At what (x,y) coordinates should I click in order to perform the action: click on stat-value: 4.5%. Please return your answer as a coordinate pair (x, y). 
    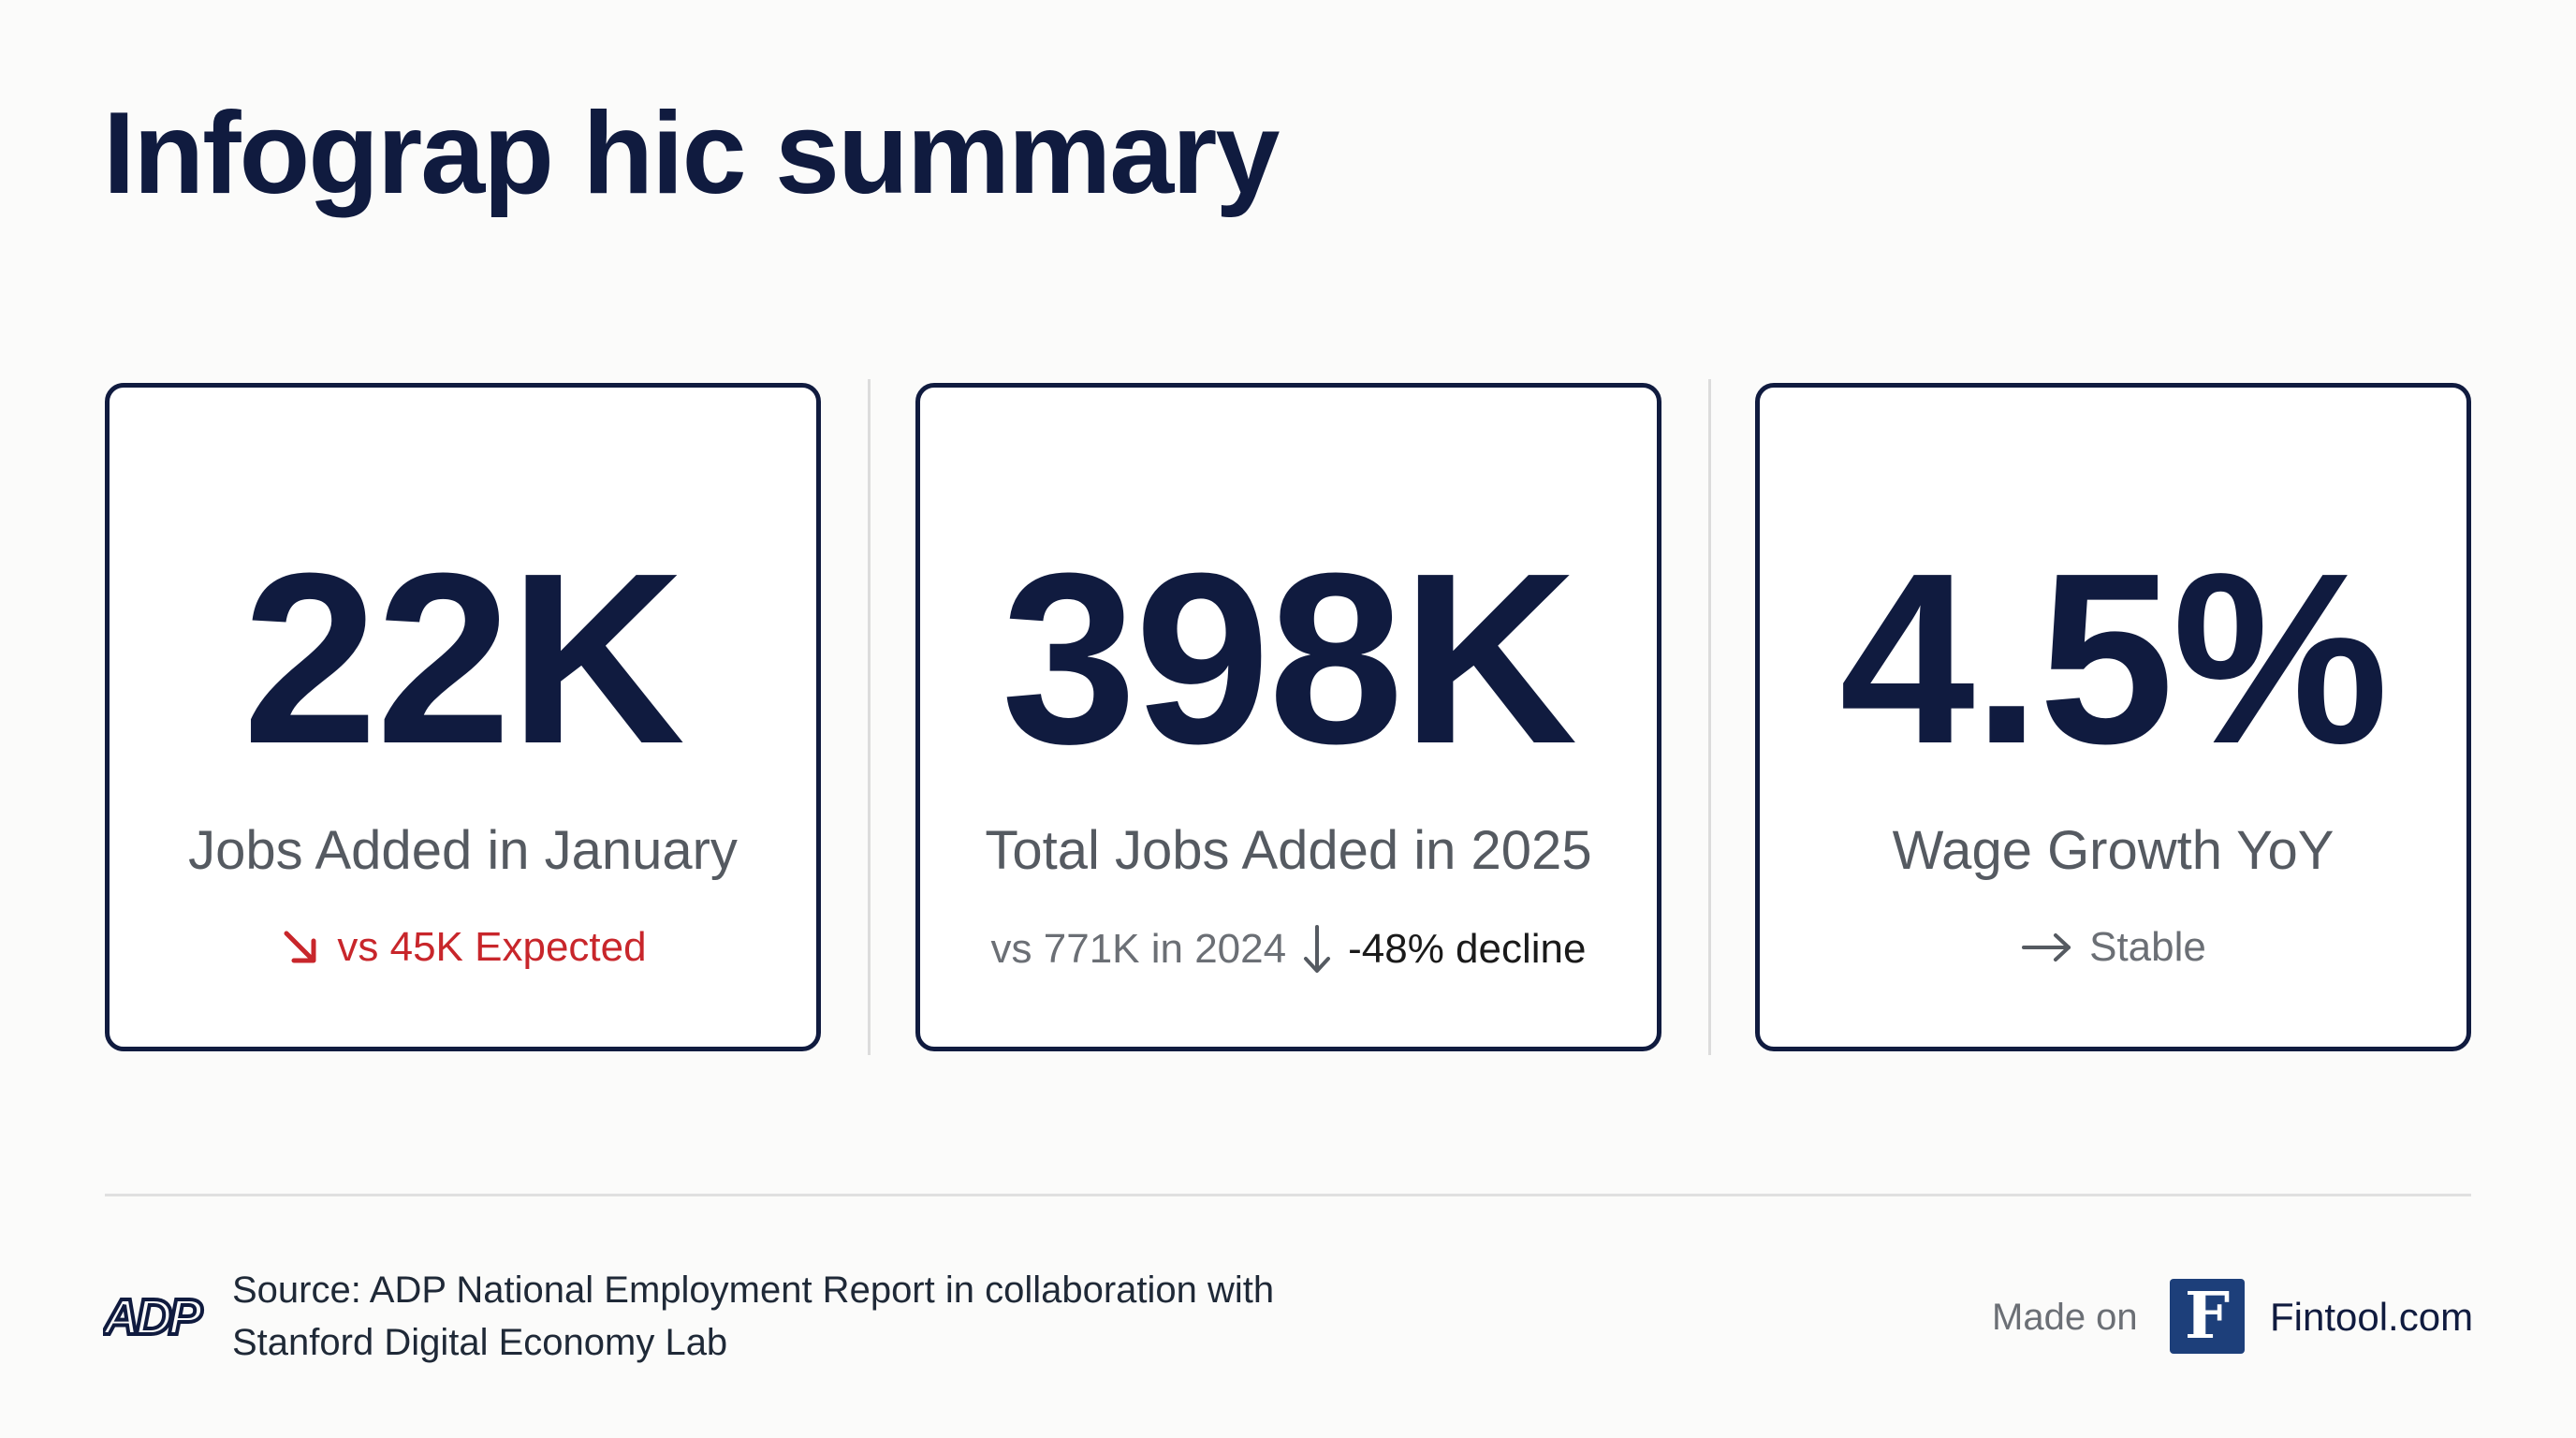
    Looking at the image, I should click on (2114, 659).